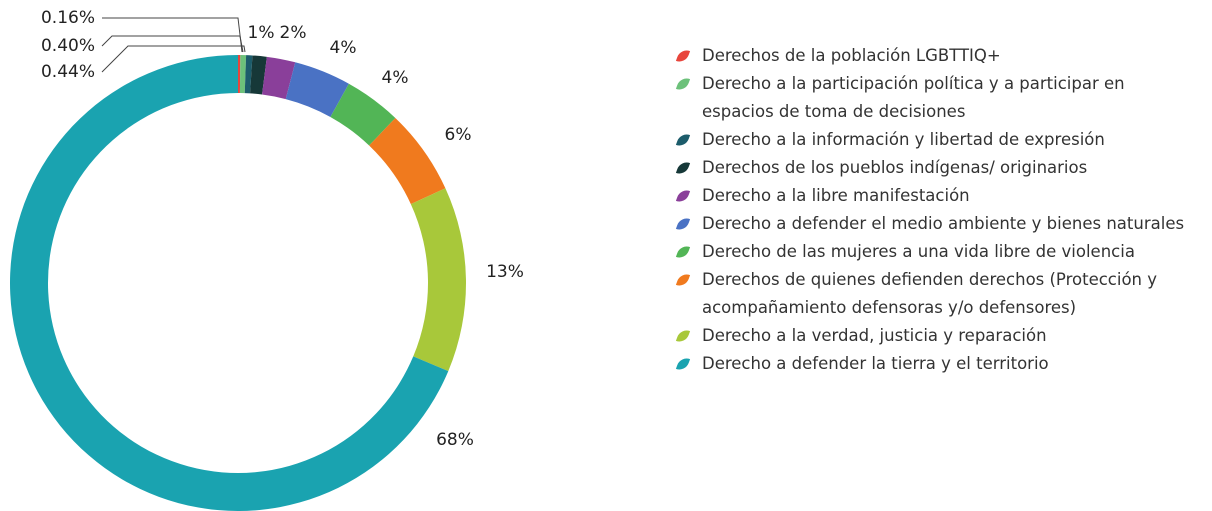 Image resolution: width=1212 pixels, height=511 pixels. I want to click on legend-item: Derecho a la libre manifestación, so click(936, 196).